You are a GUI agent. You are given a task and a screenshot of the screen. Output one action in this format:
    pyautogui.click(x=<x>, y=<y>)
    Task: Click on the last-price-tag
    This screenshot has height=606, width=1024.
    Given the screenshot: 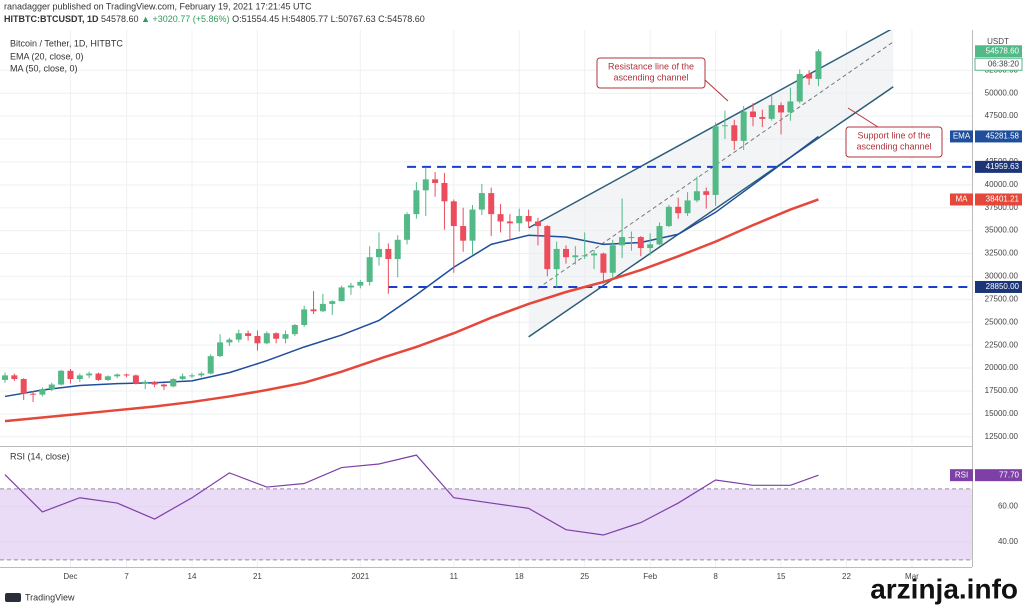 What is the action you would take?
    pyautogui.click(x=998, y=51)
    